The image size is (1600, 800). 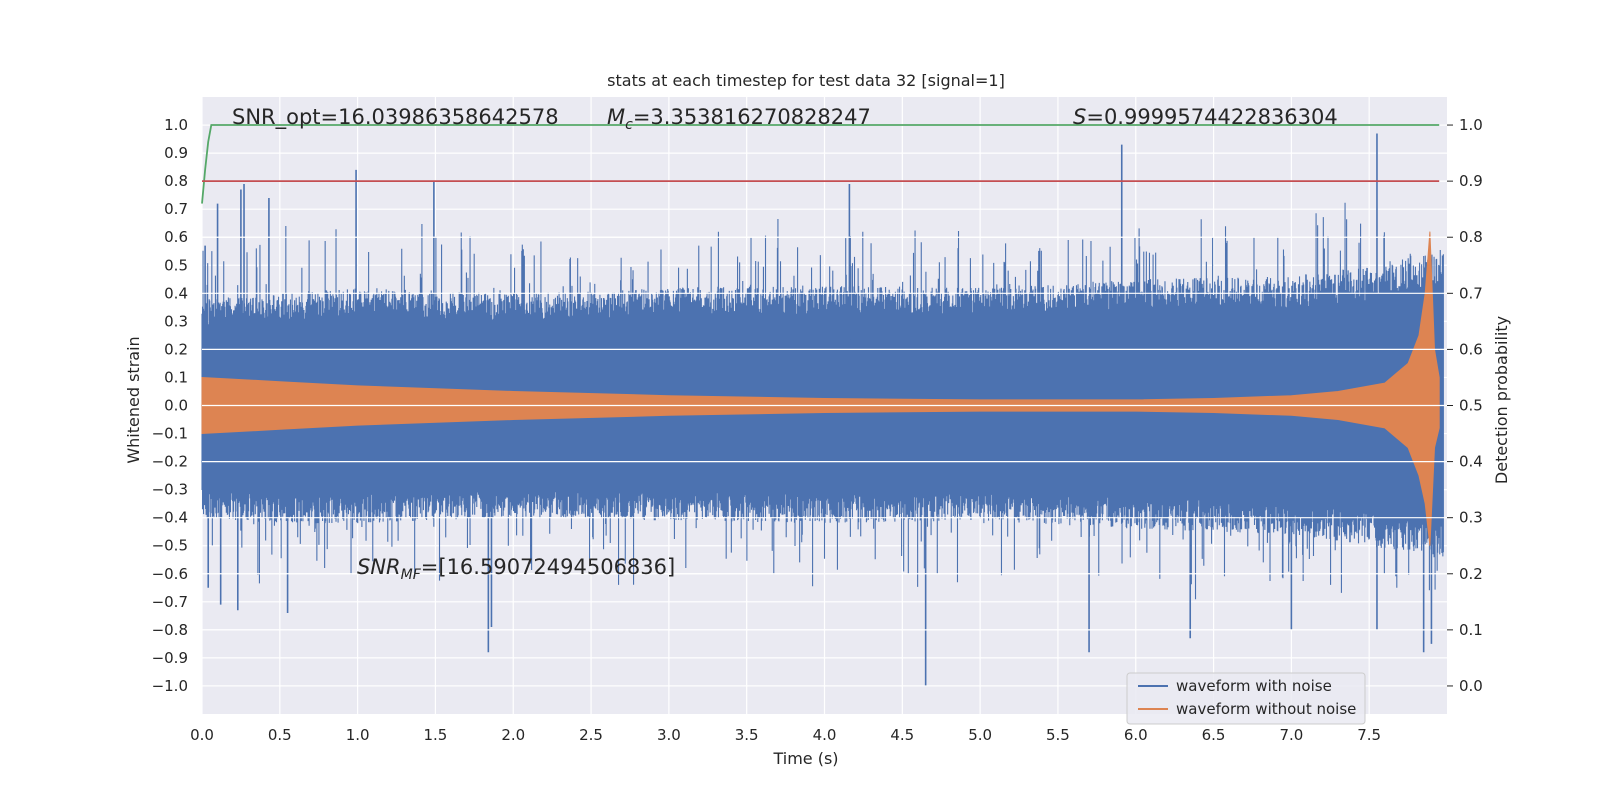 I want to click on y-tick-label: −0.6, so click(x=170, y=574).